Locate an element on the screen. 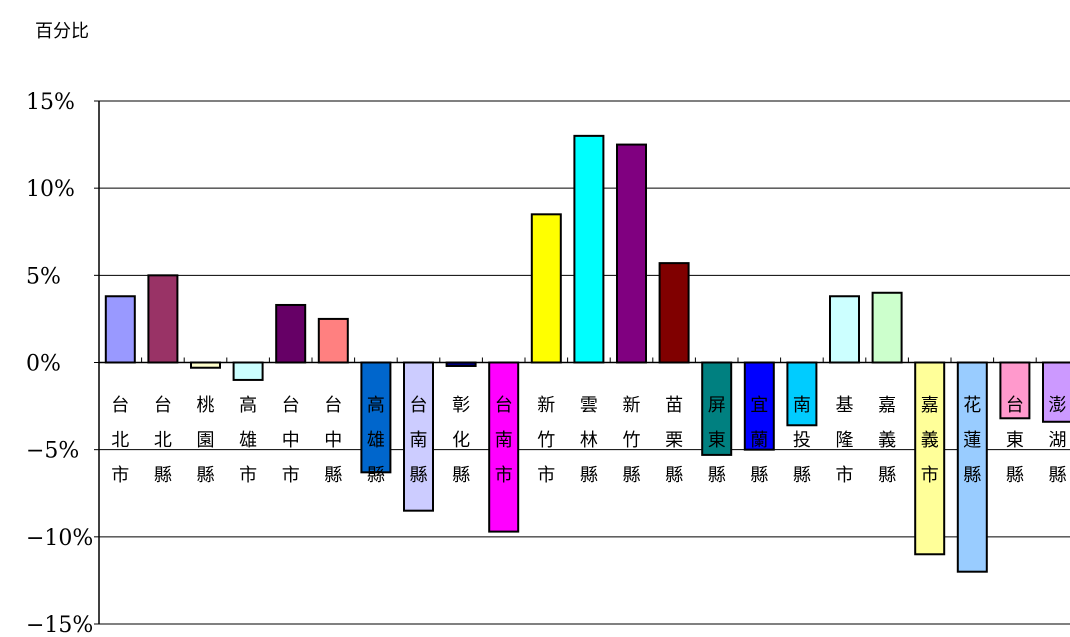 Image resolution: width=1070 pixels, height=637 pixels. bar-台東縣 is located at coordinates (1015, 390).